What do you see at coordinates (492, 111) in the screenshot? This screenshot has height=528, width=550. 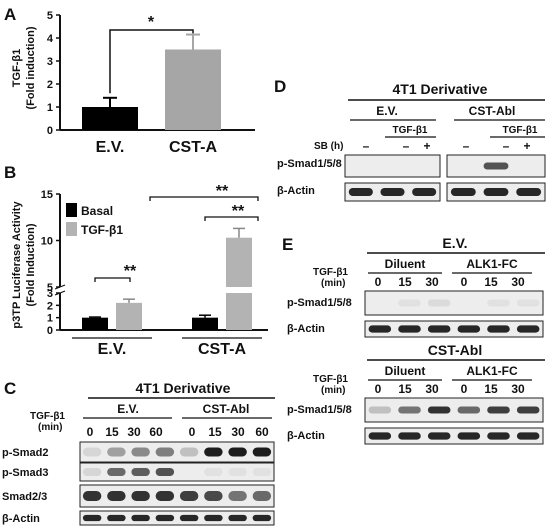 I see `panel-d-group-cst: CST-Abl` at bounding box center [492, 111].